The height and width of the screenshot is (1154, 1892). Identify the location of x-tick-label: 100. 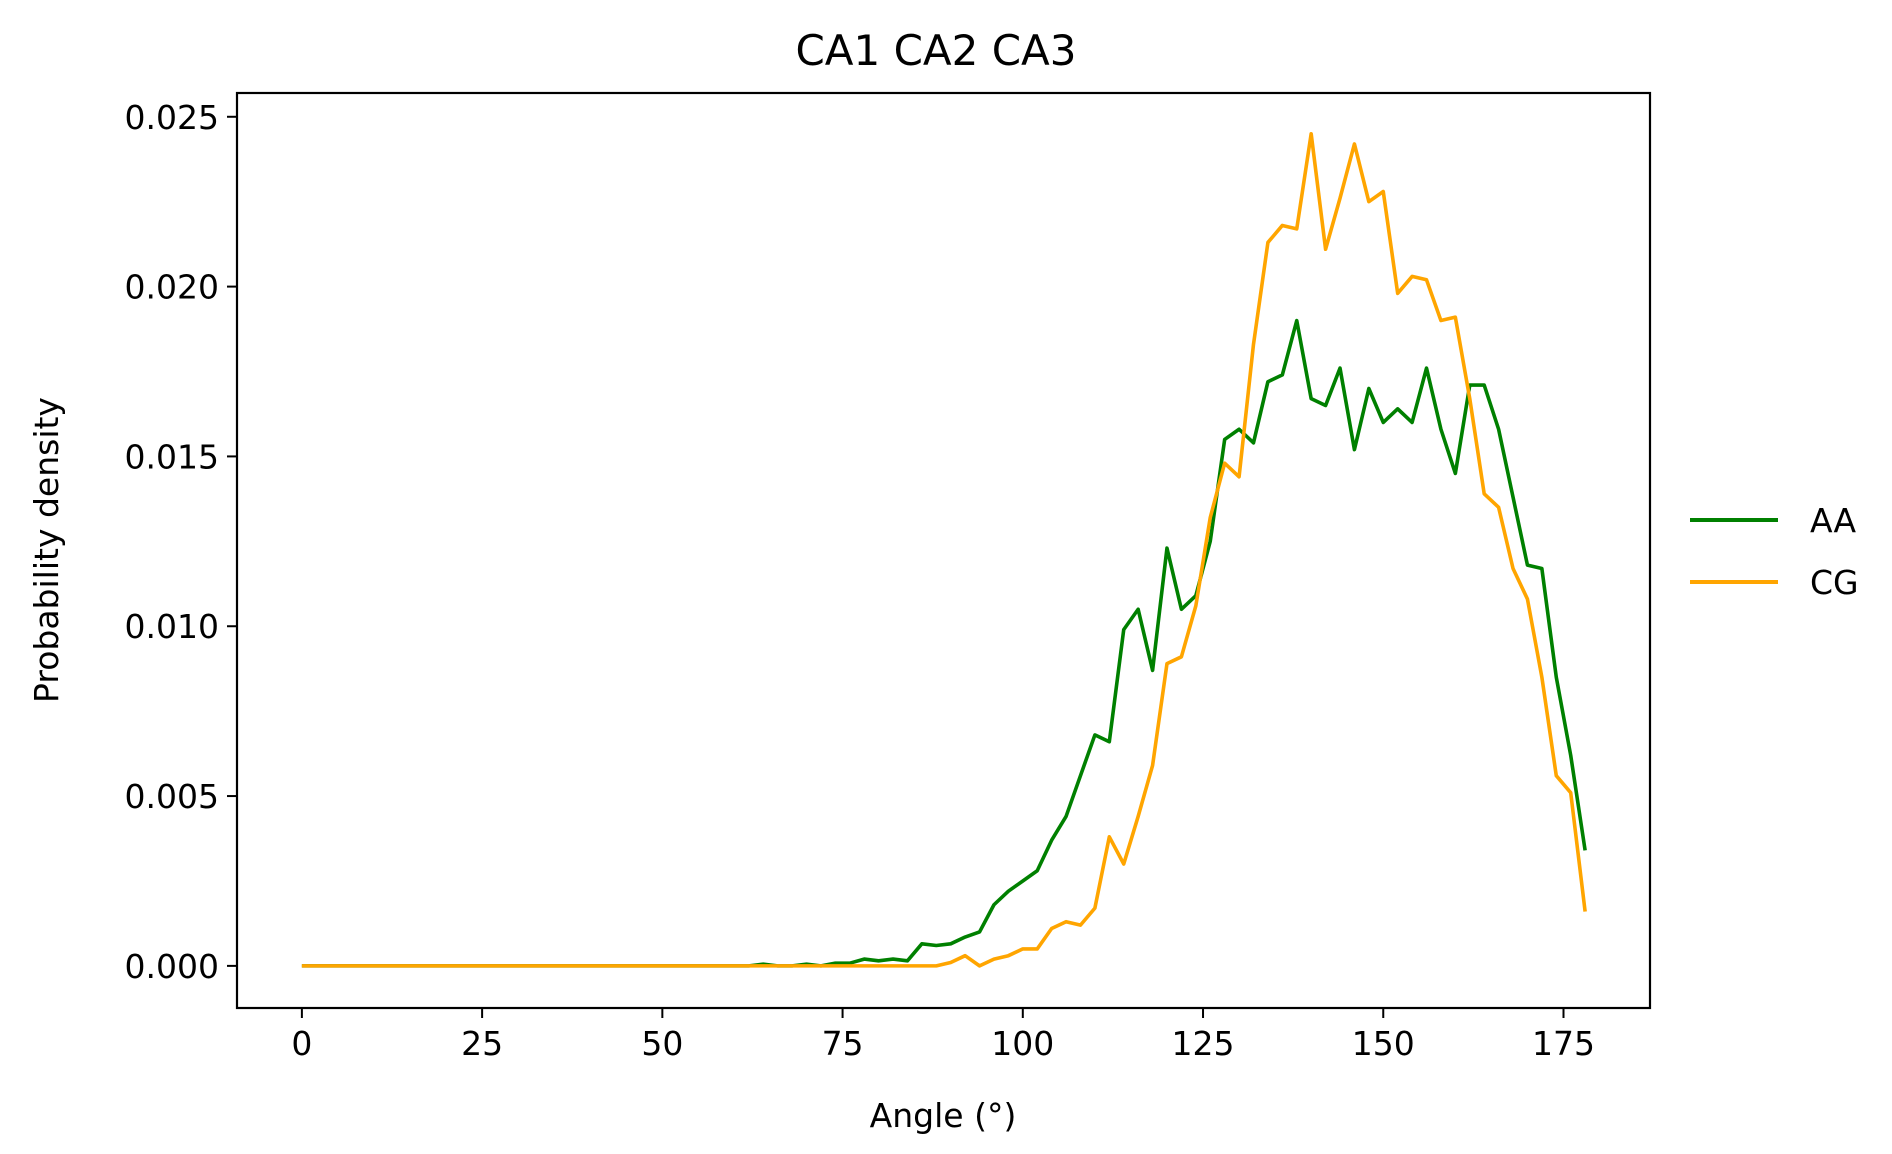
(1022, 1043).